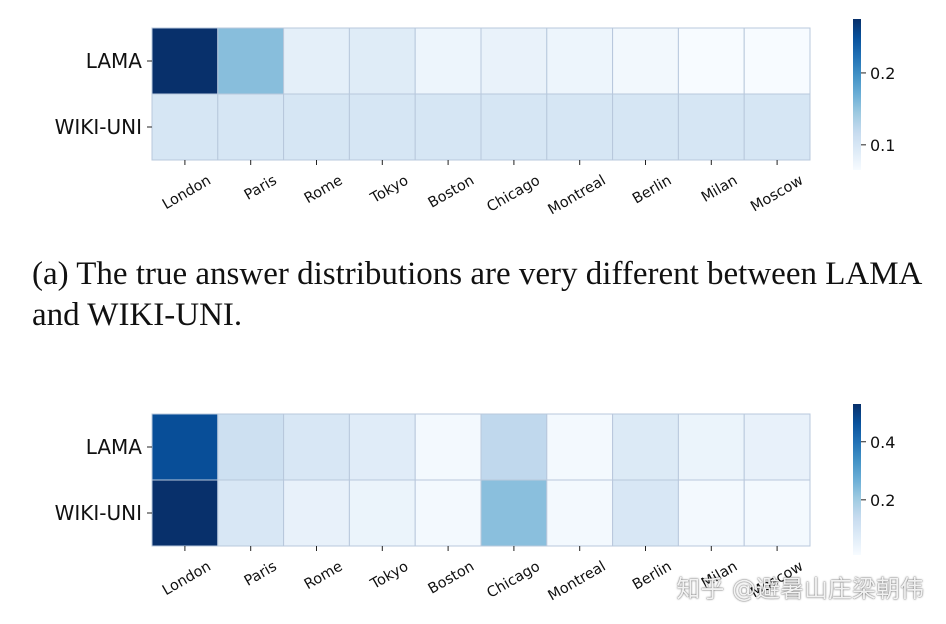 The height and width of the screenshot is (624, 946). Describe the element at coordinates (882, 442) in the screenshot. I see `colorbar-tick-label: 0.4` at that location.